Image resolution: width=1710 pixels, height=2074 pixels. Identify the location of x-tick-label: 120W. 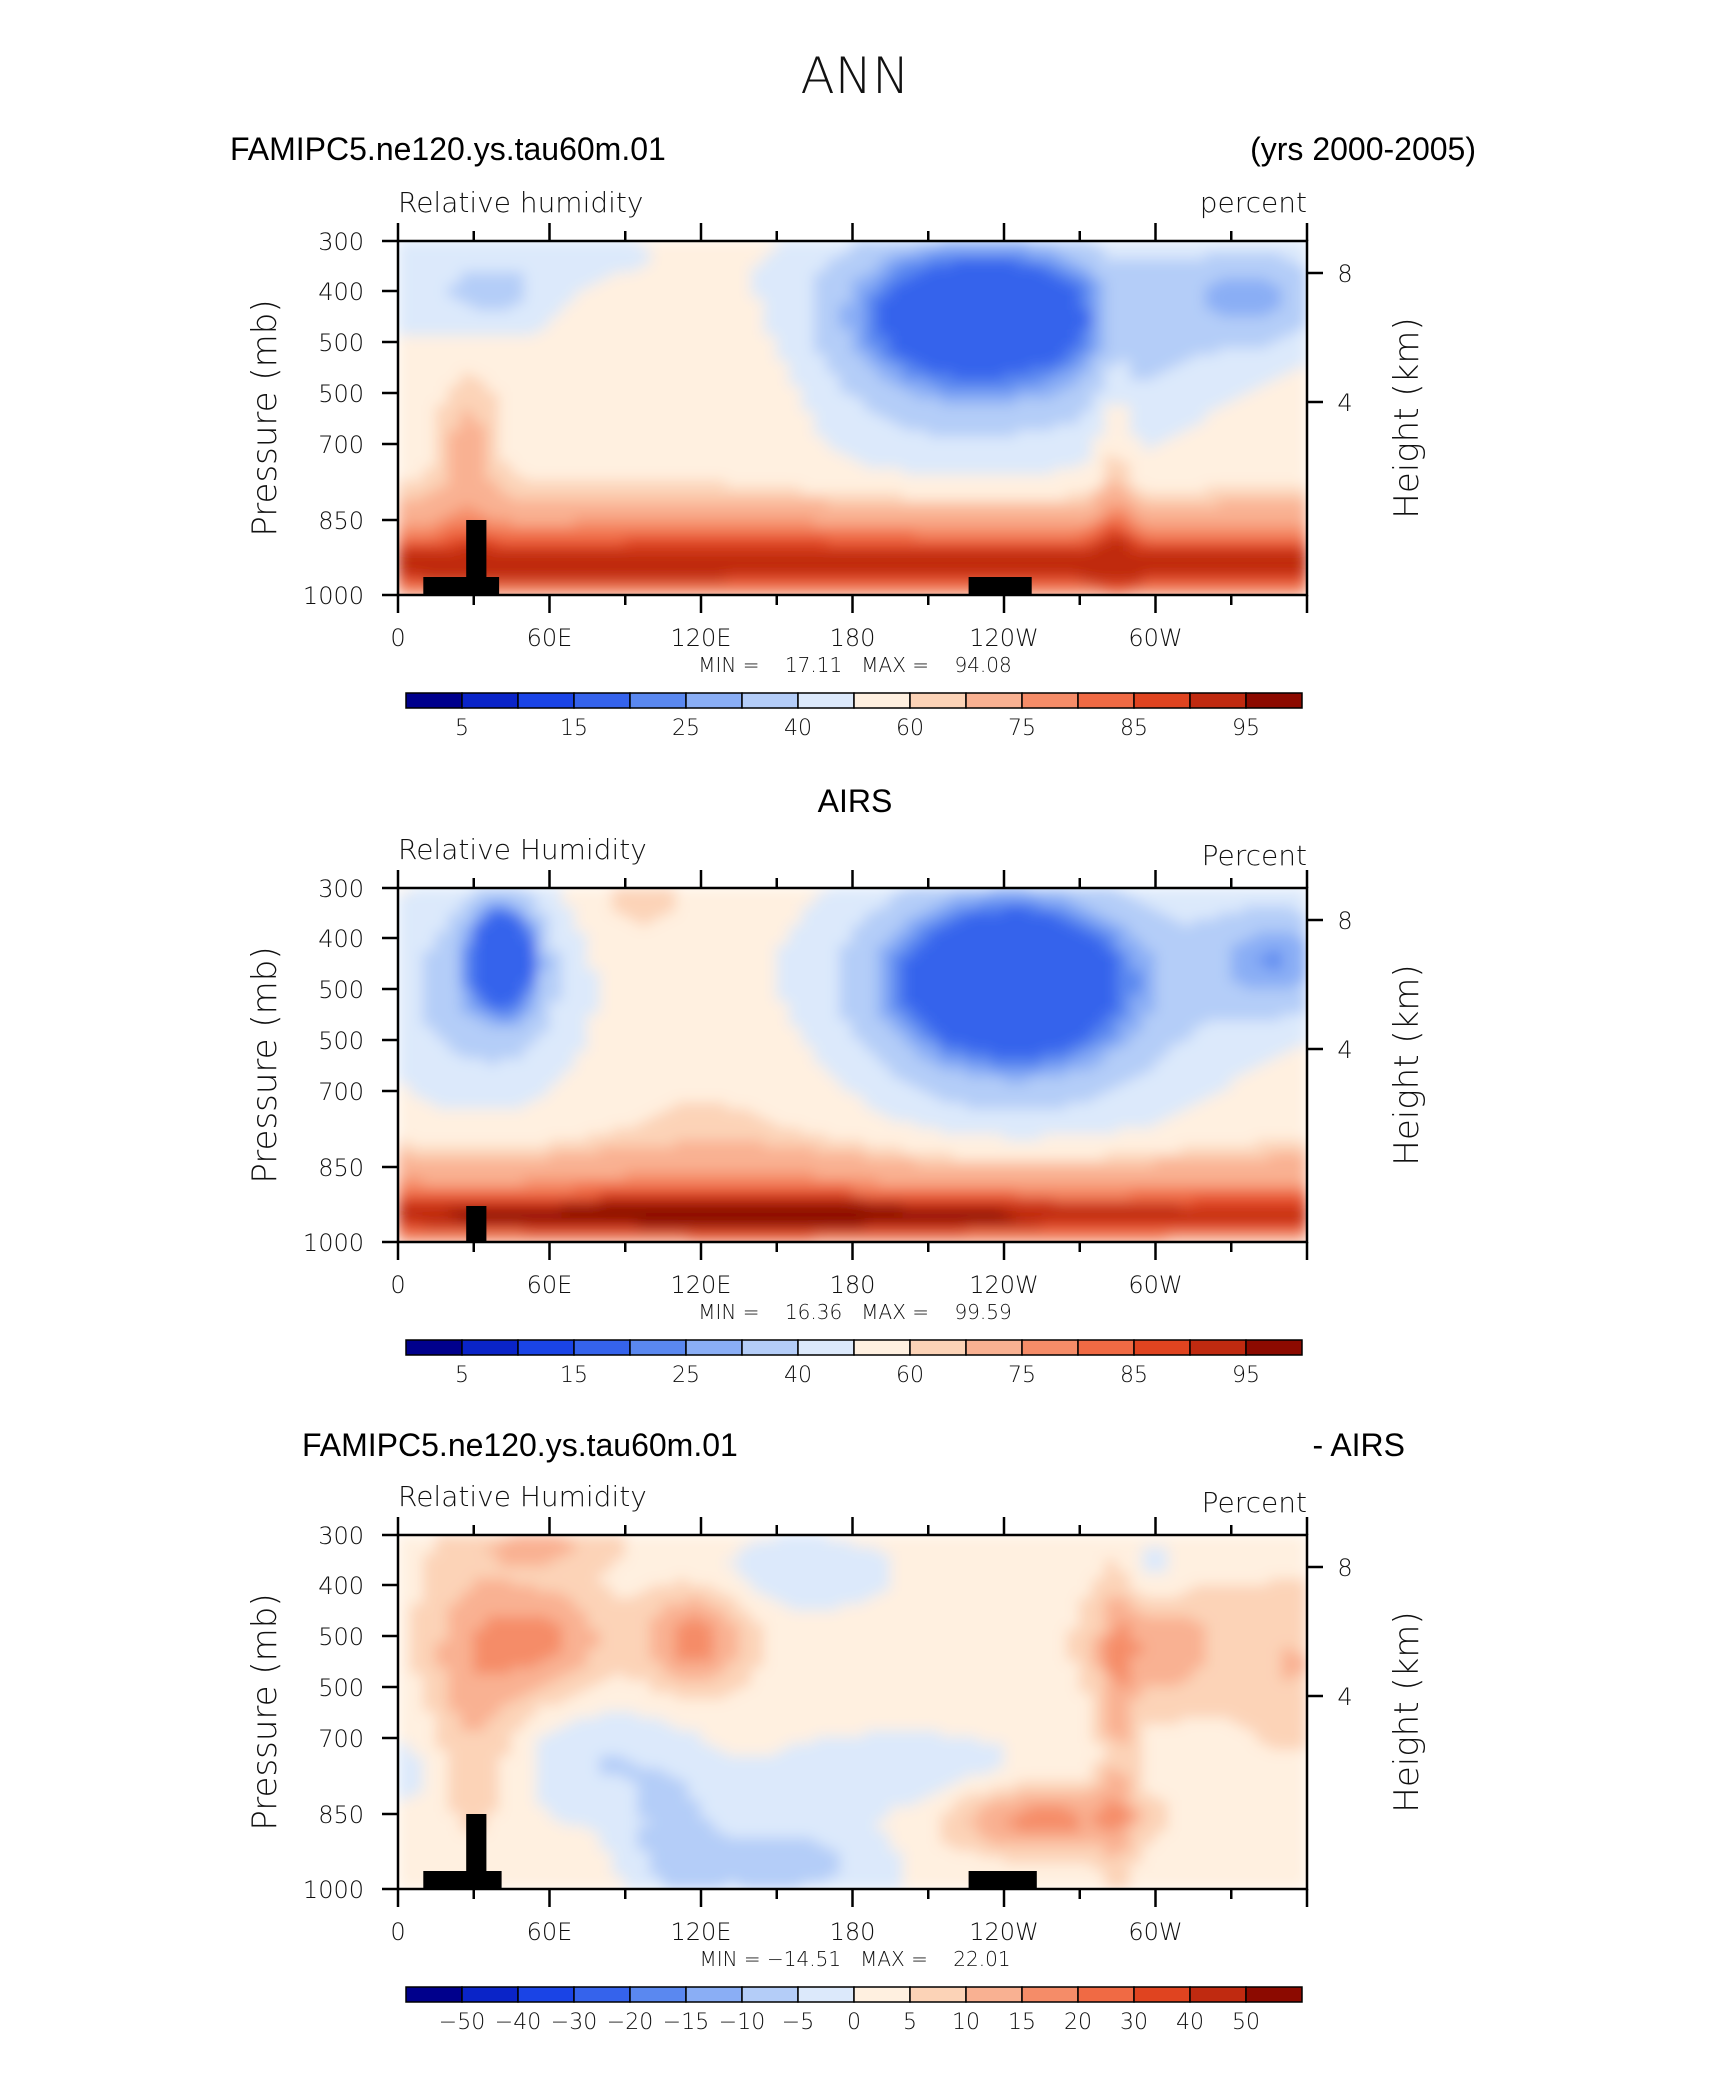
(1004, 1285).